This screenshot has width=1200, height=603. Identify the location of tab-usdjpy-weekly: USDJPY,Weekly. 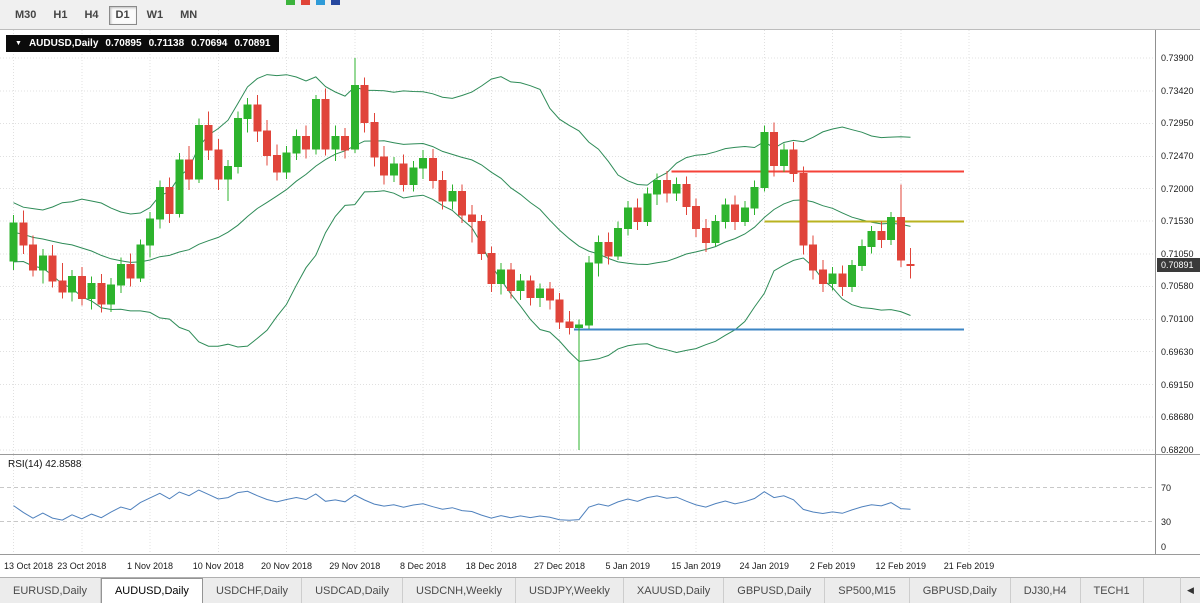
(570, 590).